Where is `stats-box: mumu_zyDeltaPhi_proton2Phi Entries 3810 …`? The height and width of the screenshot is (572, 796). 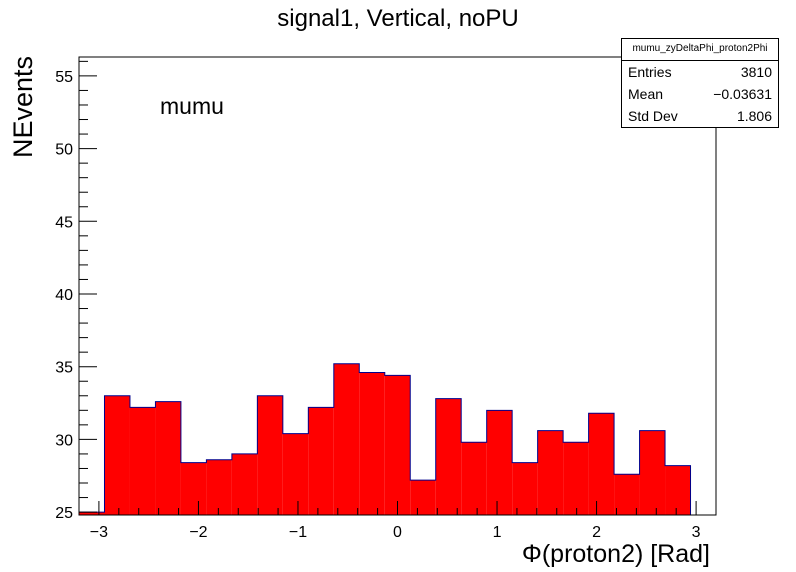
stats-box: mumu_zyDeltaPhi_proton2Phi Entries 3810 … is located at coordinates (700, 83).